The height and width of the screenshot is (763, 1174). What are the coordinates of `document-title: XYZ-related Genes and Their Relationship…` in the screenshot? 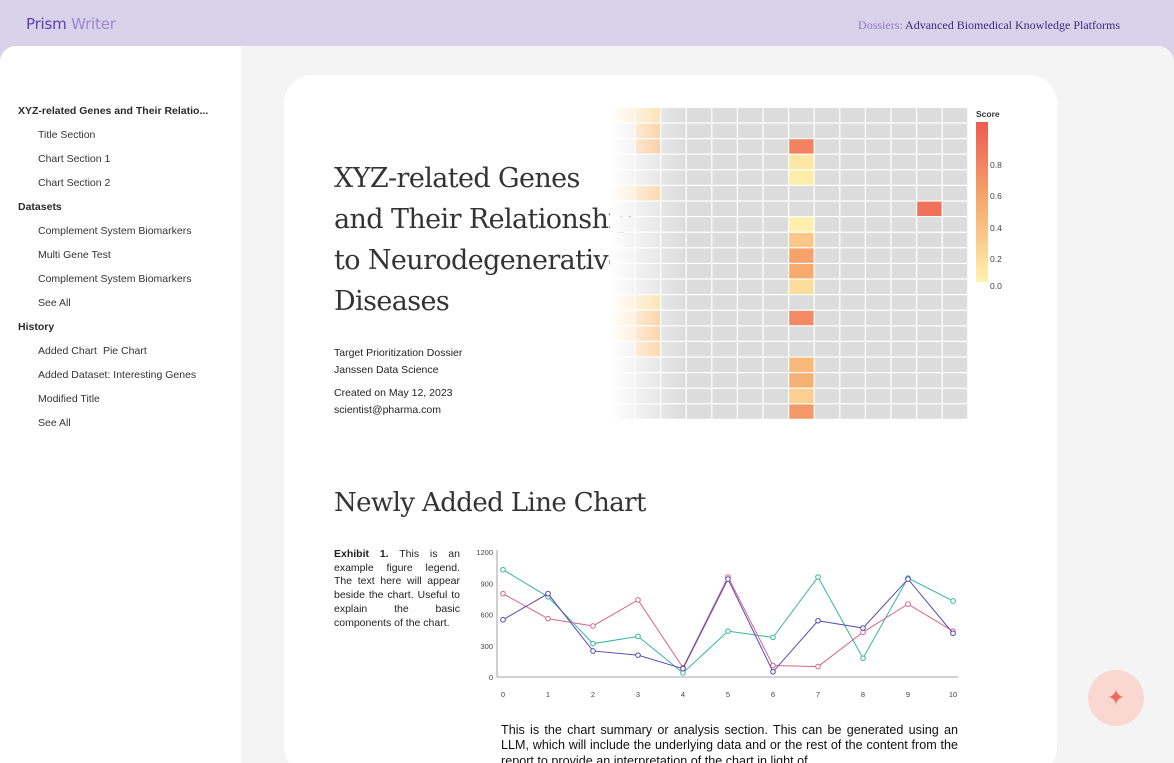 It's located at (484, 240).